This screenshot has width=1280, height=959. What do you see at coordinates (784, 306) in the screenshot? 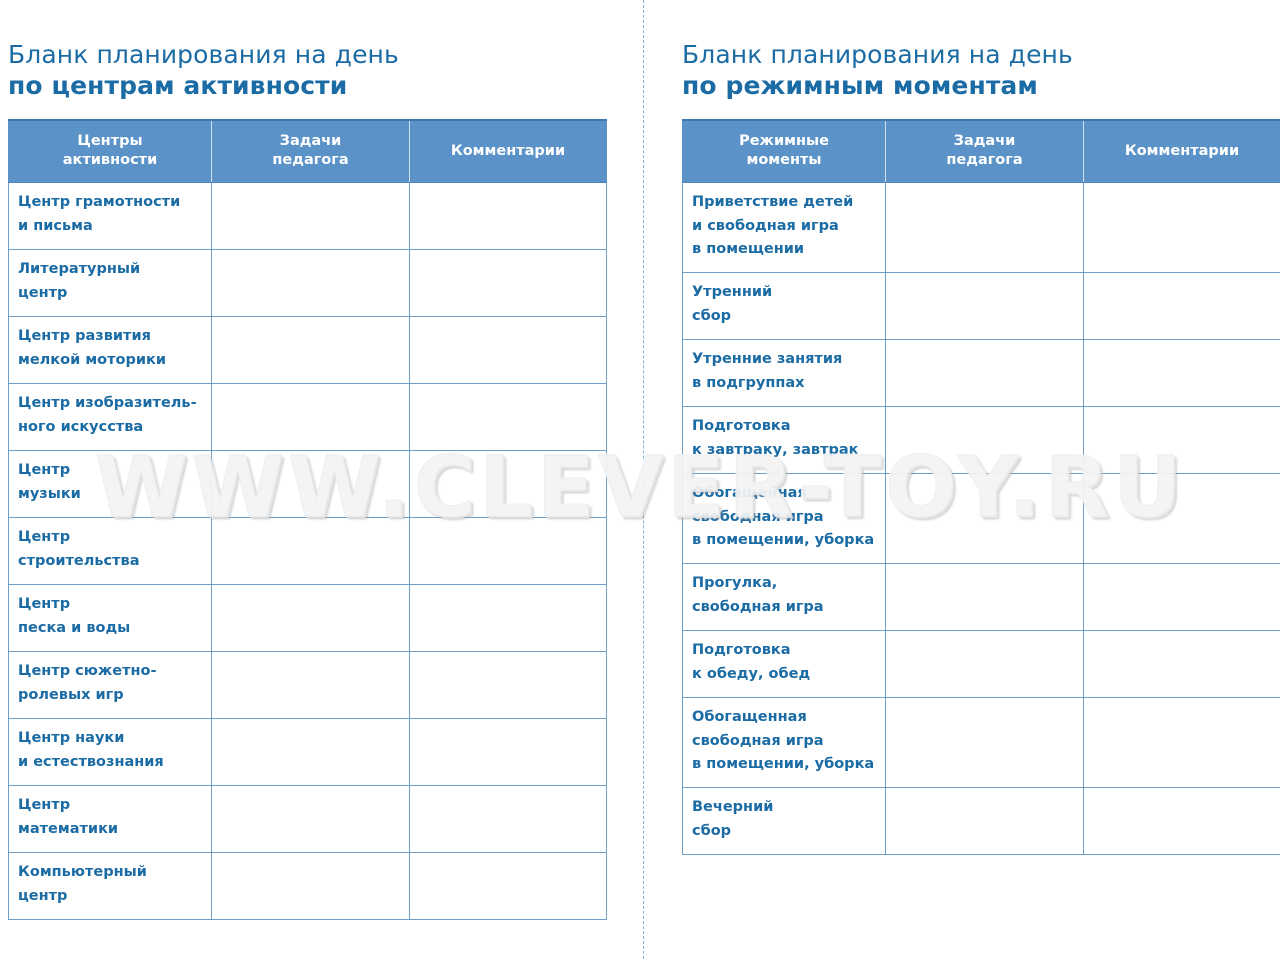
I see `row-label-cell: Утренний сбор` at bounding box center [784, 306].